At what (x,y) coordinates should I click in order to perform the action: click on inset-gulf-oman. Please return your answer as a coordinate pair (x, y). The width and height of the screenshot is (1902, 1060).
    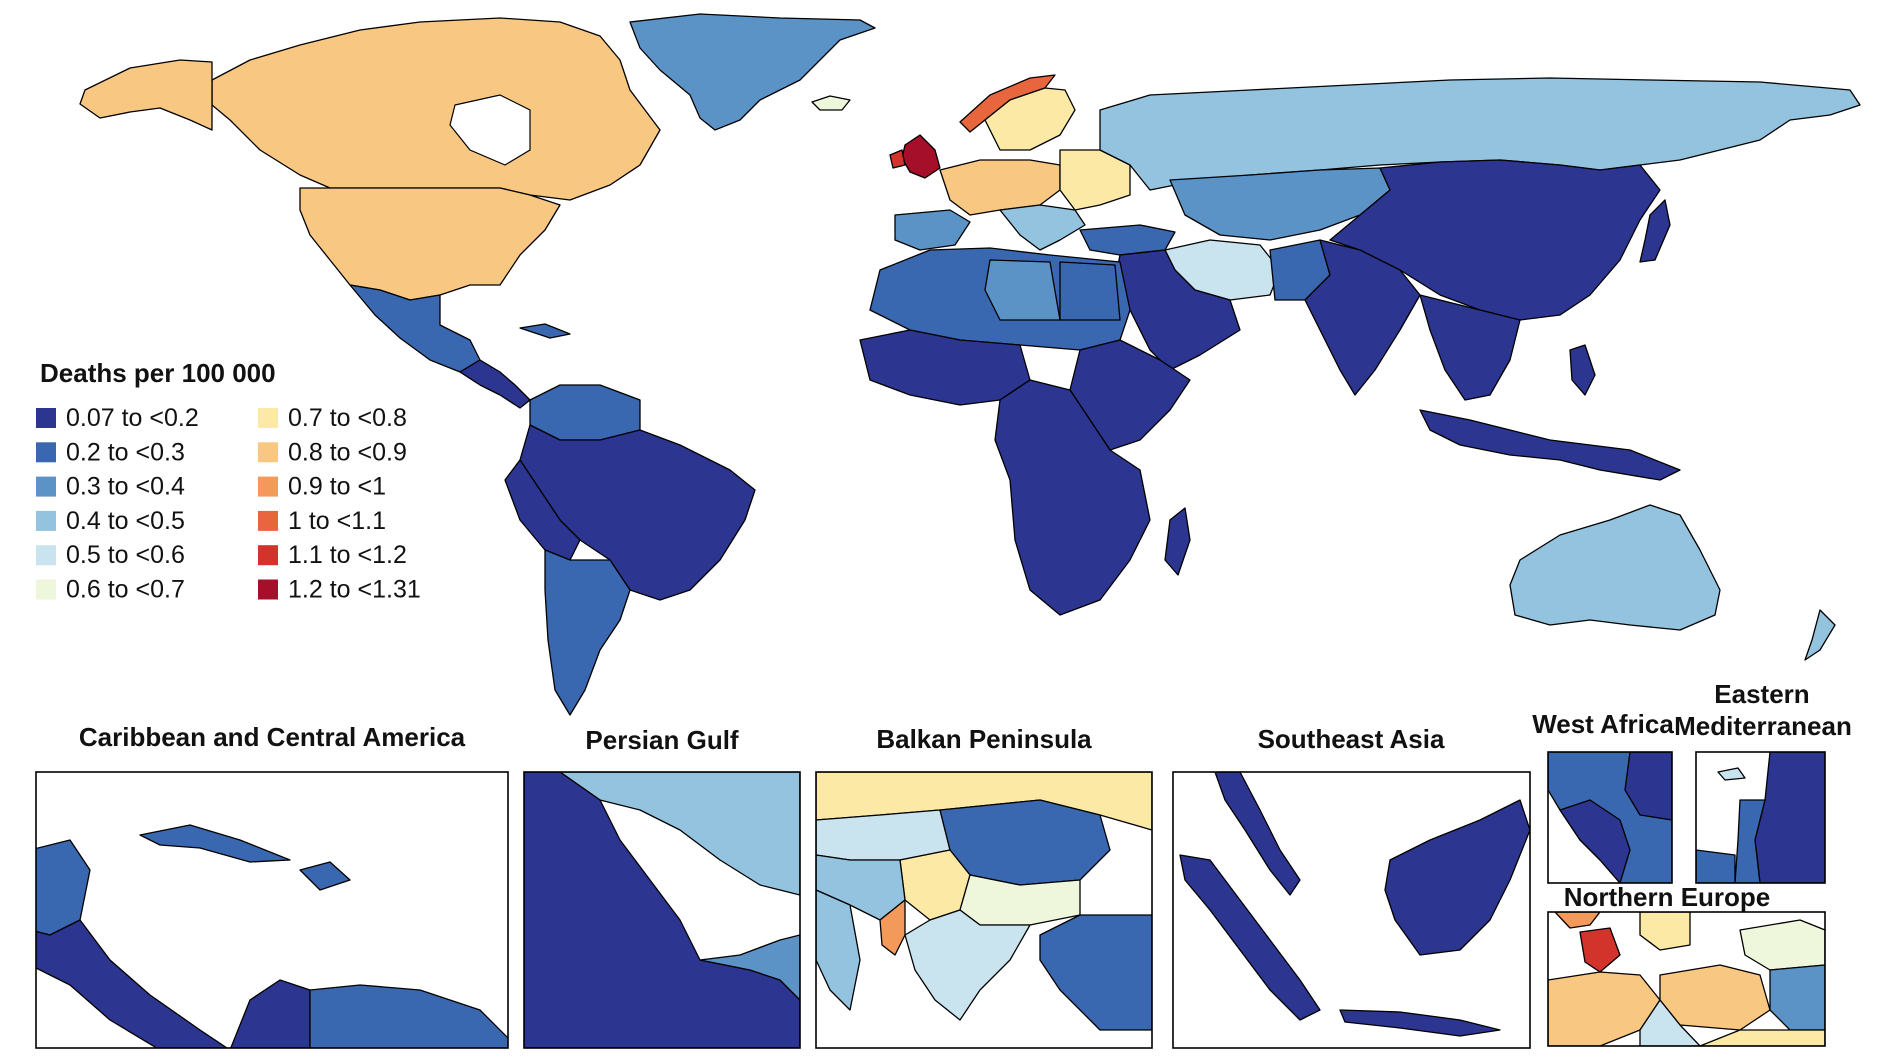
    Looking at the image, I should click on (749, 967).